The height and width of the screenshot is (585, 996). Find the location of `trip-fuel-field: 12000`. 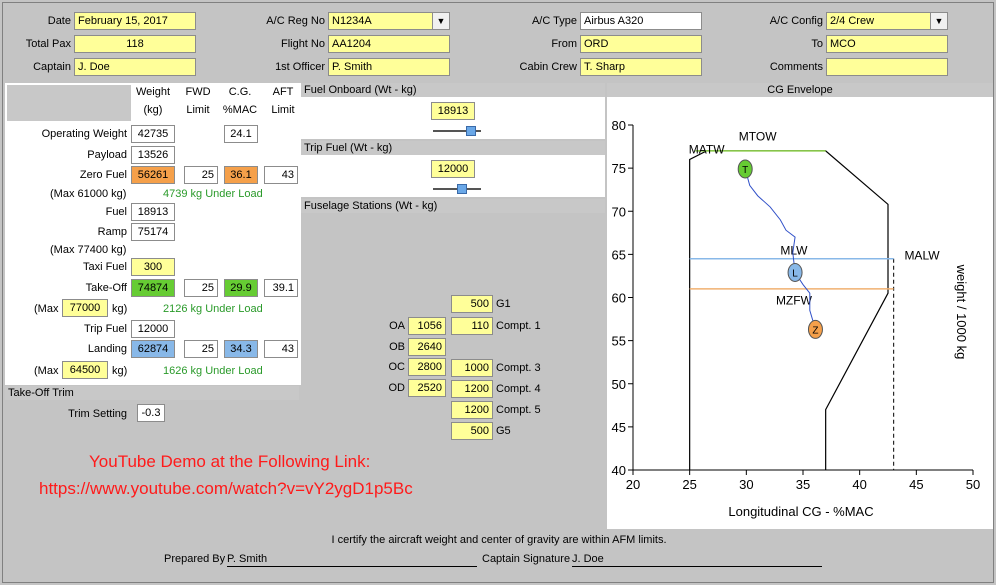

trip-fuel-field: 12000 is located at coordinates (453, 169).